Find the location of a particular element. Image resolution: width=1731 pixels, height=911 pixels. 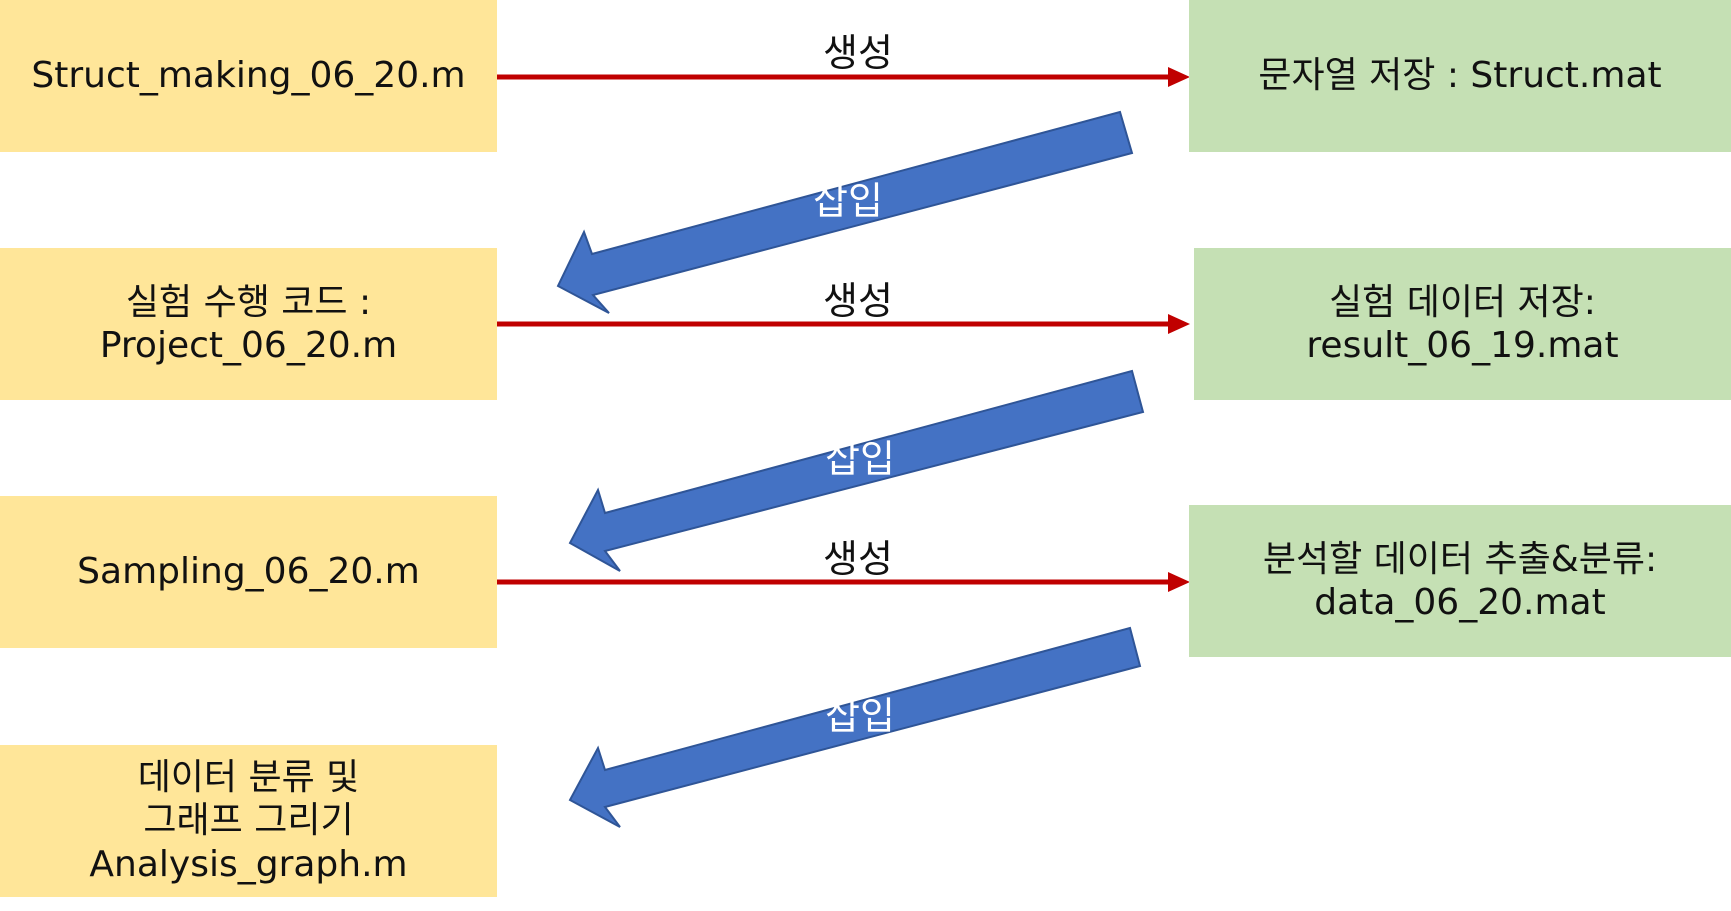

process-box-project: 실험 수행 코드 : Project_06_20.m is located at coordinates (248, 324).